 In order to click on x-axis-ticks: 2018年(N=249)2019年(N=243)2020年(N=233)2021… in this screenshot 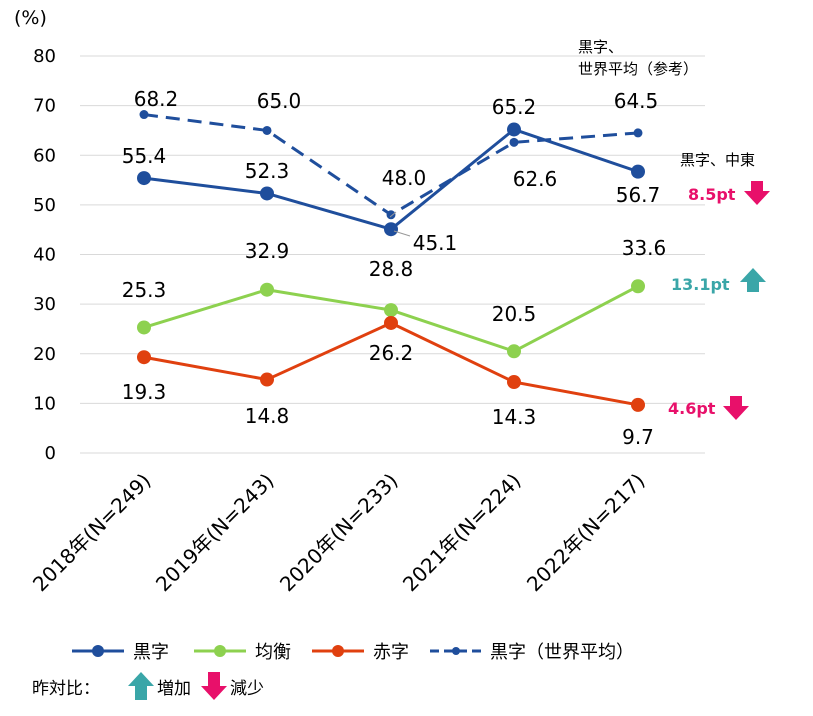, I will do `click(339, 533)`.